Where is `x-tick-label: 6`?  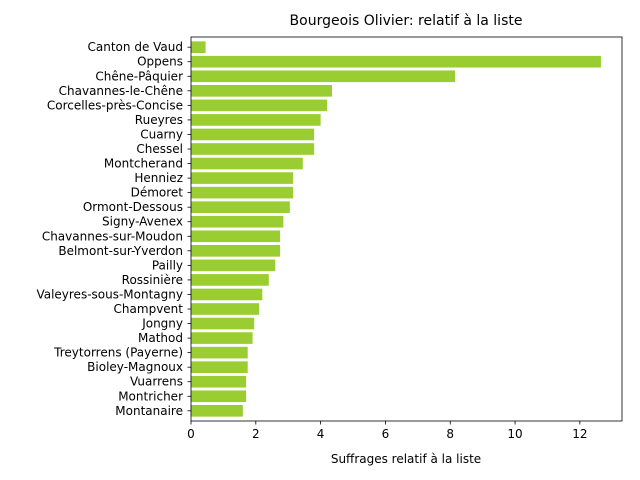
x-tick-label: 6 is located at coordinates (386, 434).